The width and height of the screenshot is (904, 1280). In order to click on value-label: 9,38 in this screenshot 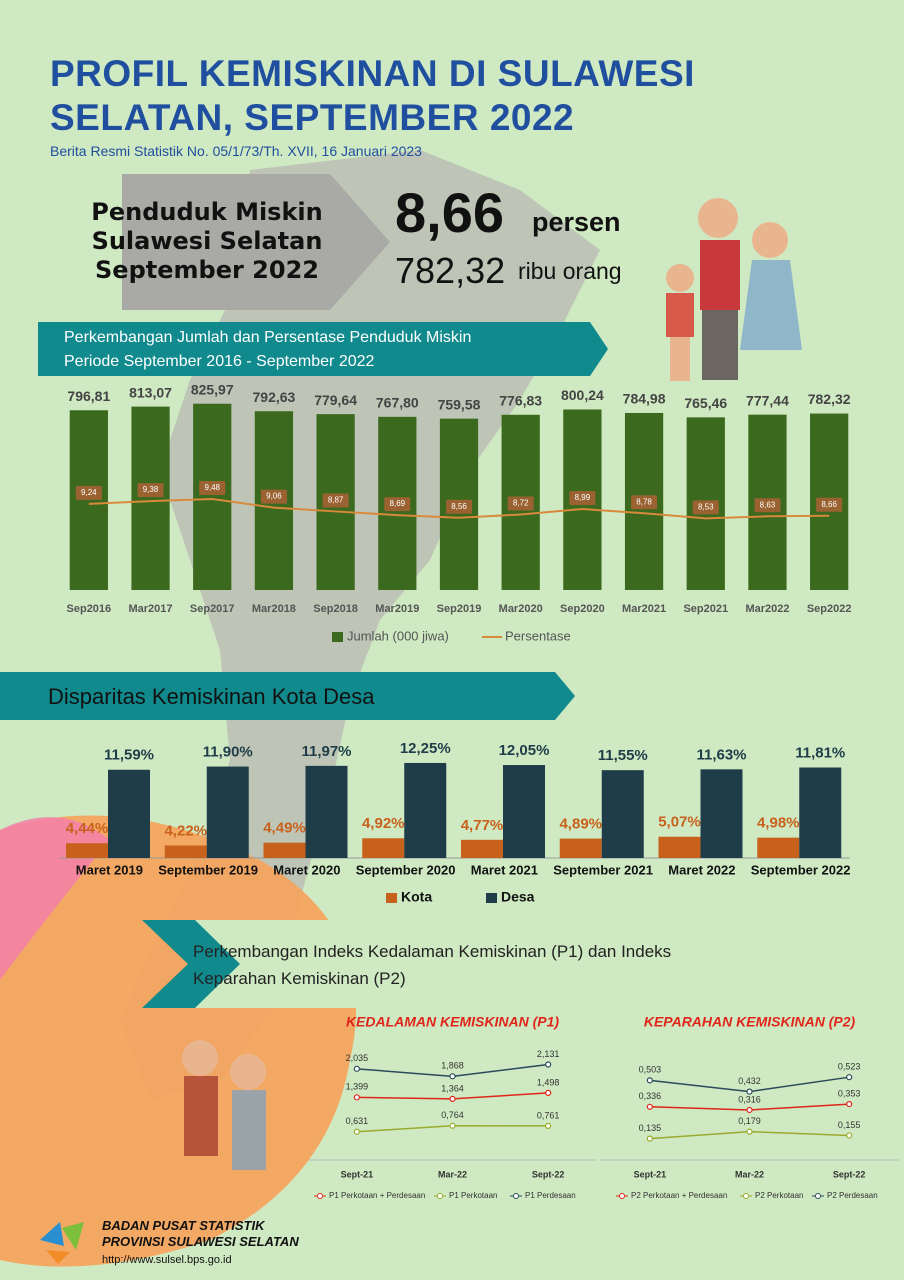, I will do `click(151, 489)`.